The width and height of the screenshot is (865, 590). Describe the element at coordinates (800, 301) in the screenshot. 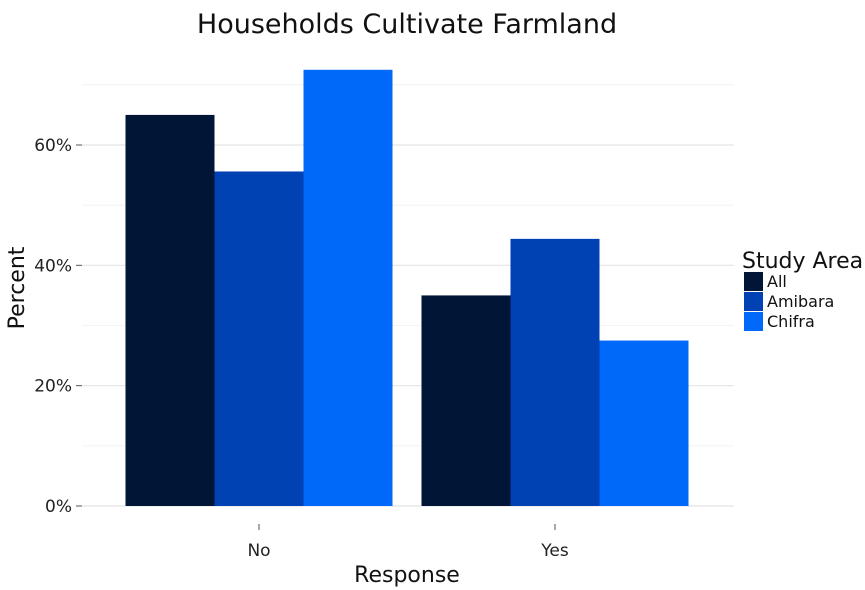

I see `legend-label-amibara: Amibara` at that location.